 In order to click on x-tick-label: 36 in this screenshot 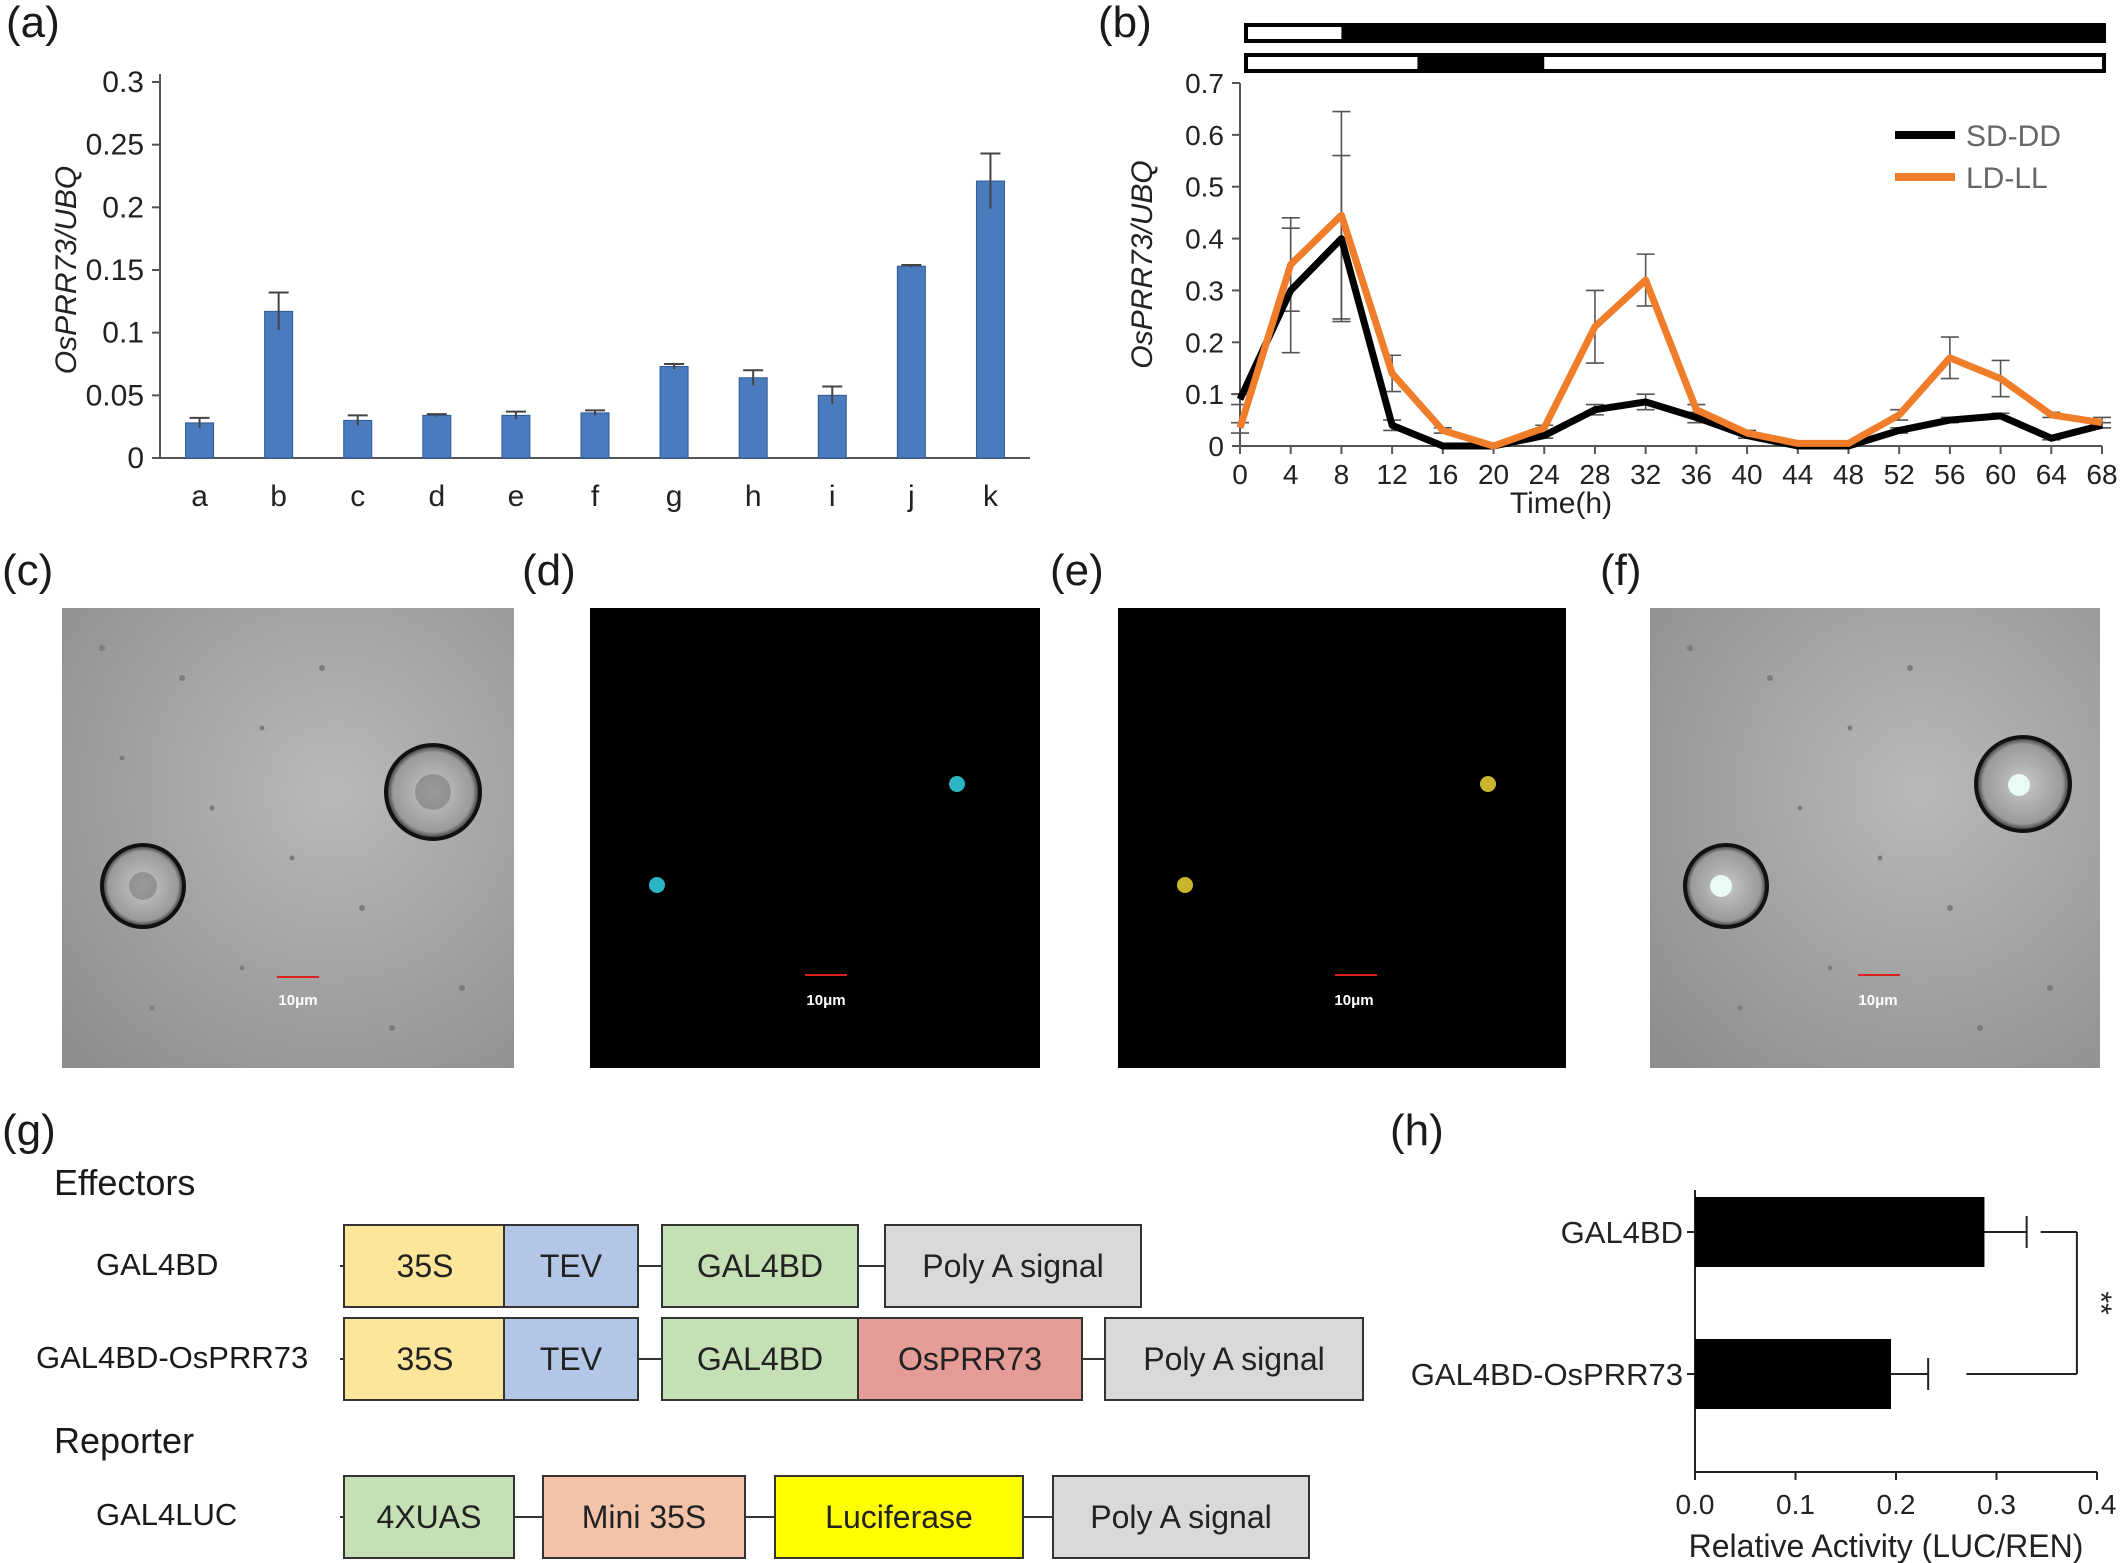, I will do `click(1696, 474)`.